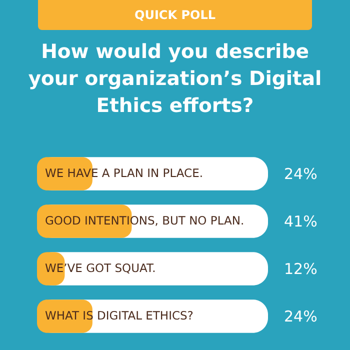  I want to click on data-label: 12%, so click(301, 269).